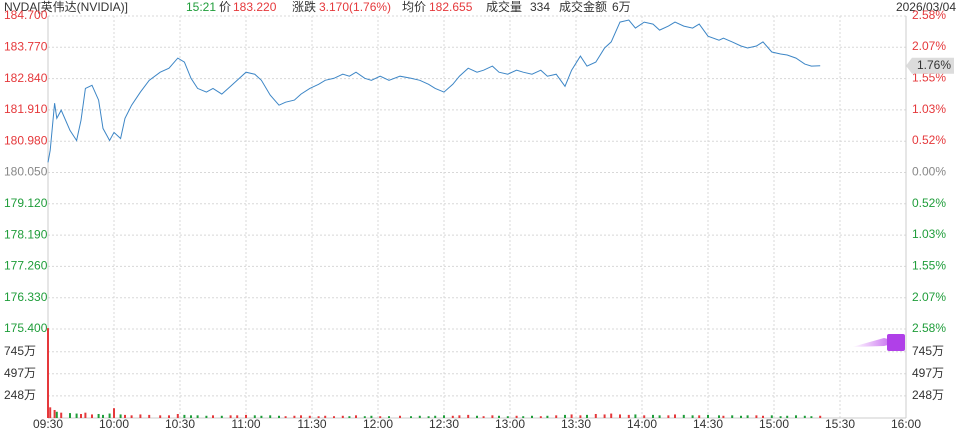 The width and height of the screenshot is (960, 439). I want to click on x-tick-label: 10:00, so click(114, 424).